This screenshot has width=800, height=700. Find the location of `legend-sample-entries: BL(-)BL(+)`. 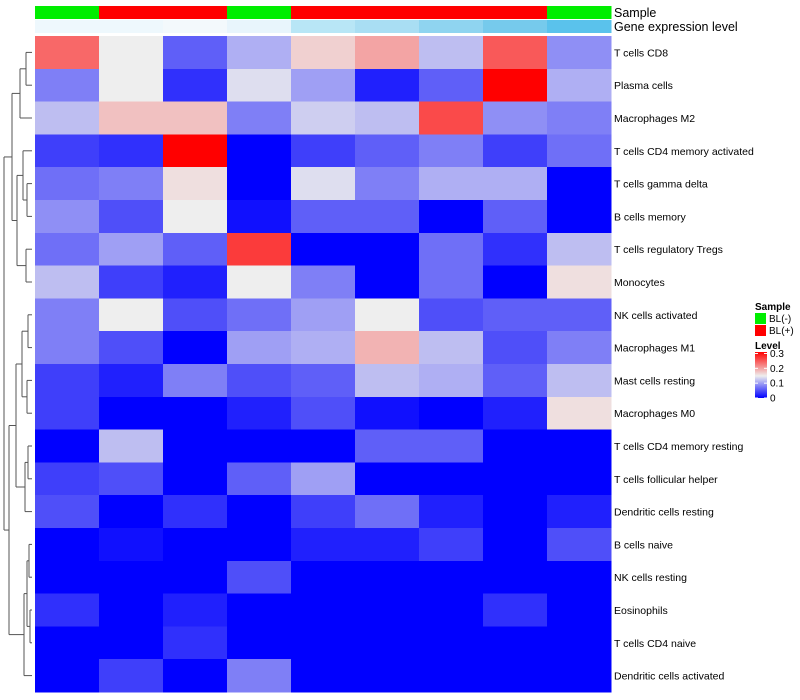

legend-sample-entries: BL(-)BL(+) is located at coordinates (774, 325).